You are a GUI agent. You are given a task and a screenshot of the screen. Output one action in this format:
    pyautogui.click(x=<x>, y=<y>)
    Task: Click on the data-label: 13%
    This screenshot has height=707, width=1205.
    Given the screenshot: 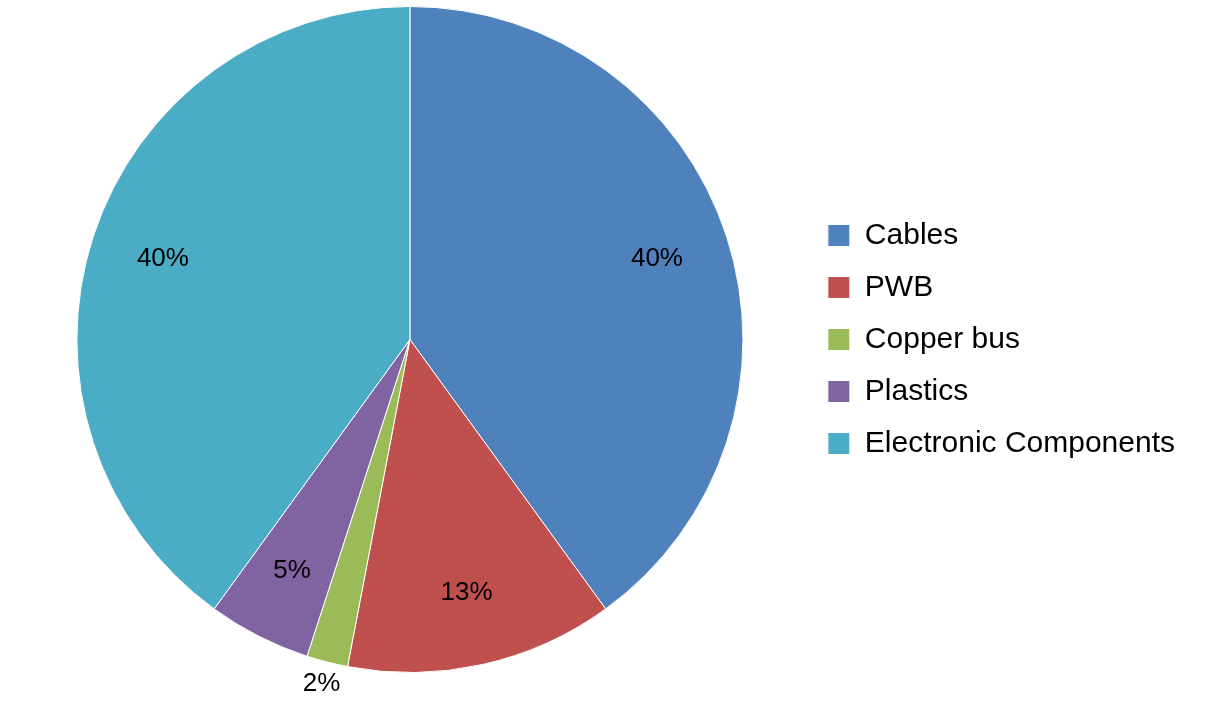 What is the action you would take?
    pyautogui.click(x=466, y=591)
    